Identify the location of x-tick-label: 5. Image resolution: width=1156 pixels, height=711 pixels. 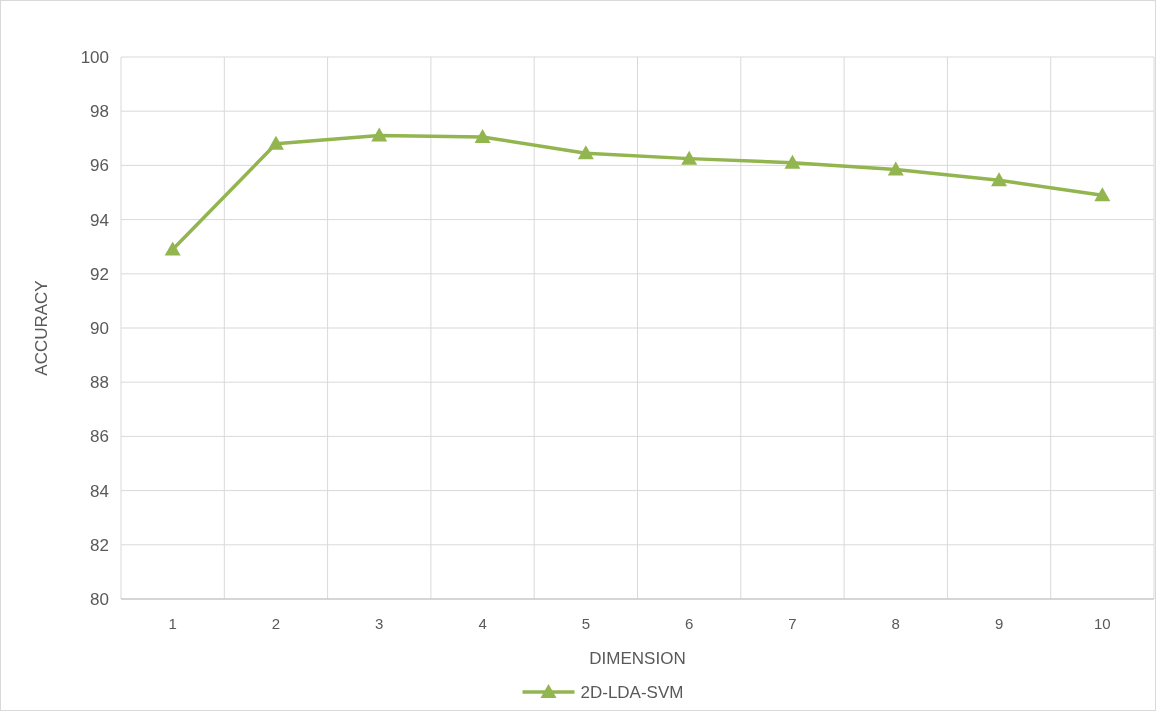
(586, 623).